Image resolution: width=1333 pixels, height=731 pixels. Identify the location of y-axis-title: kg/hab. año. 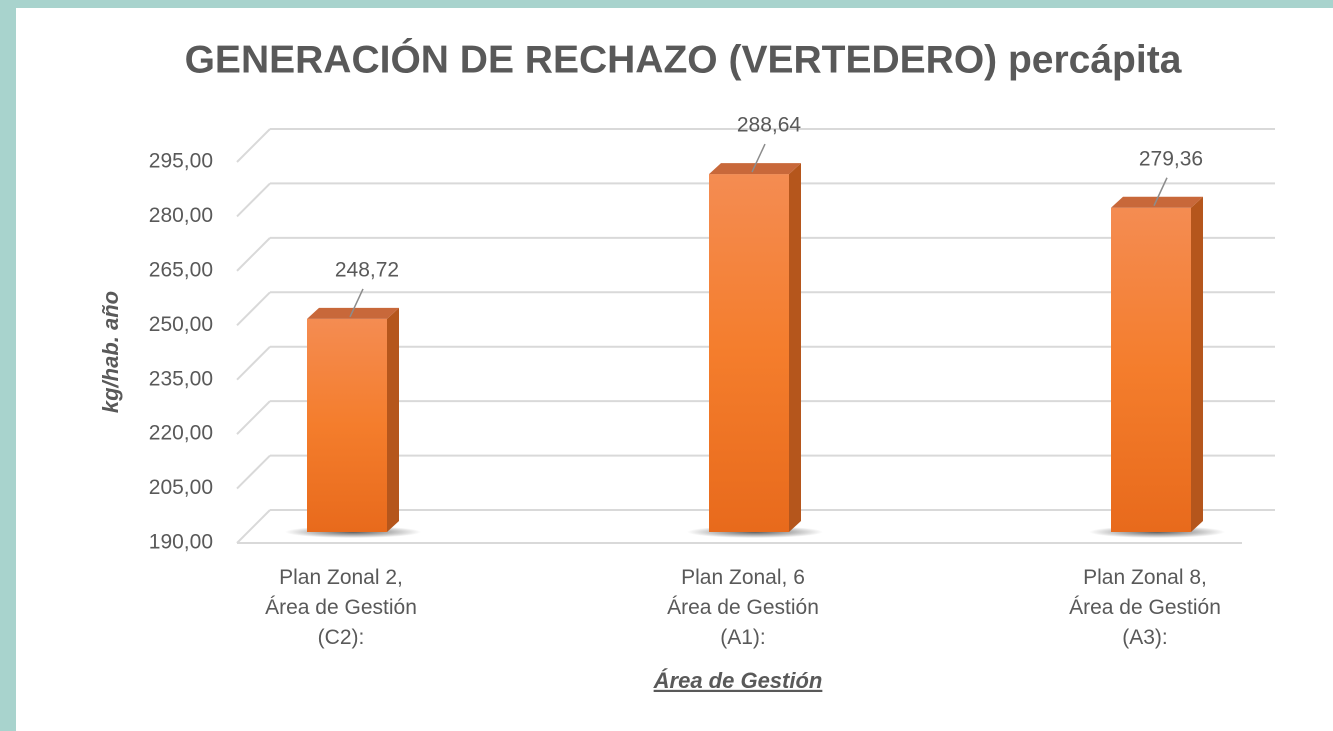
(110, 352).